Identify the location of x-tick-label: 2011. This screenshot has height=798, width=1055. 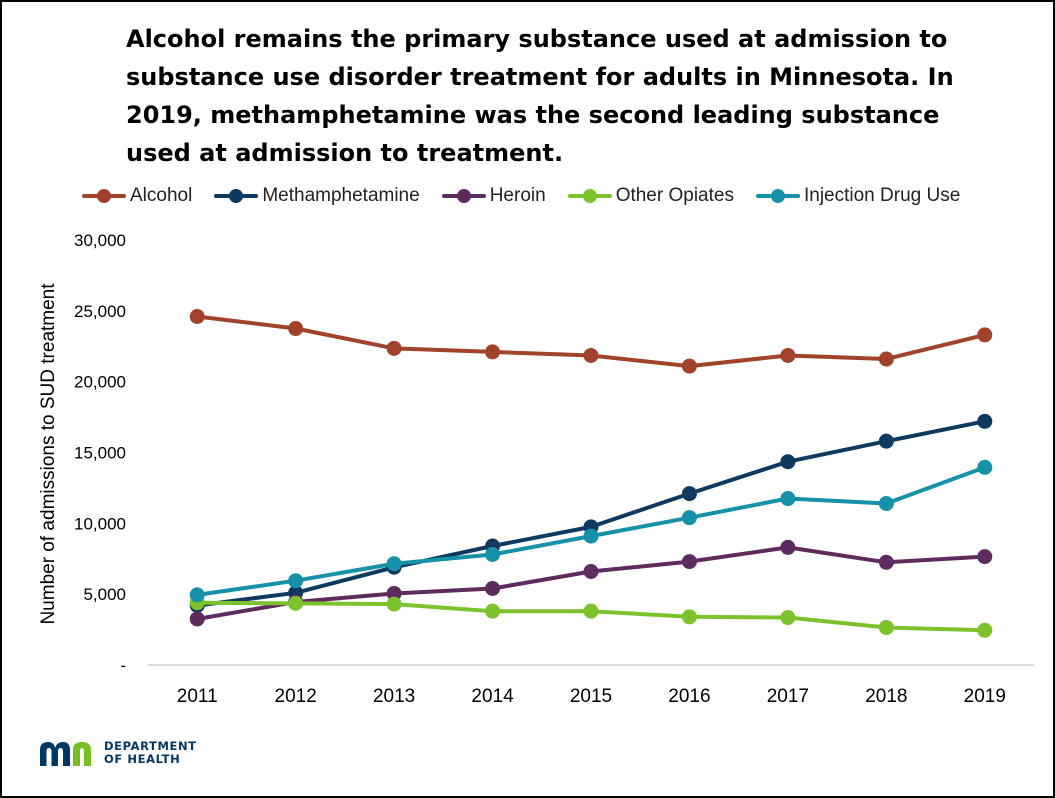
(197, 696).